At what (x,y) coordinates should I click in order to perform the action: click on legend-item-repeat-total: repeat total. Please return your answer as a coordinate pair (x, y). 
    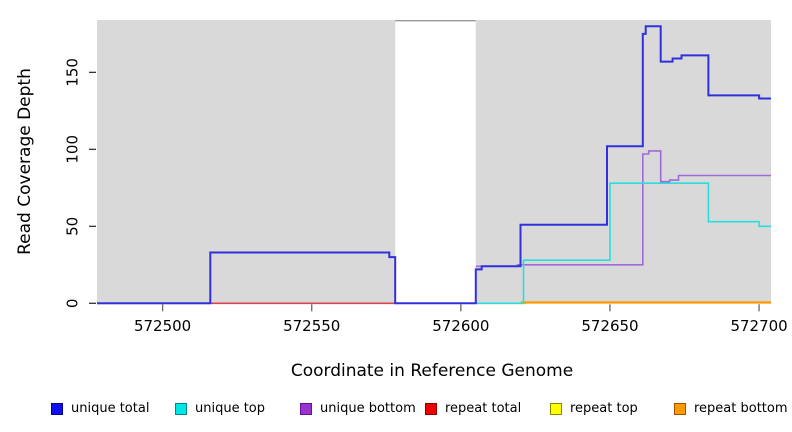
    Looking at the image, I should click on (473, 409).